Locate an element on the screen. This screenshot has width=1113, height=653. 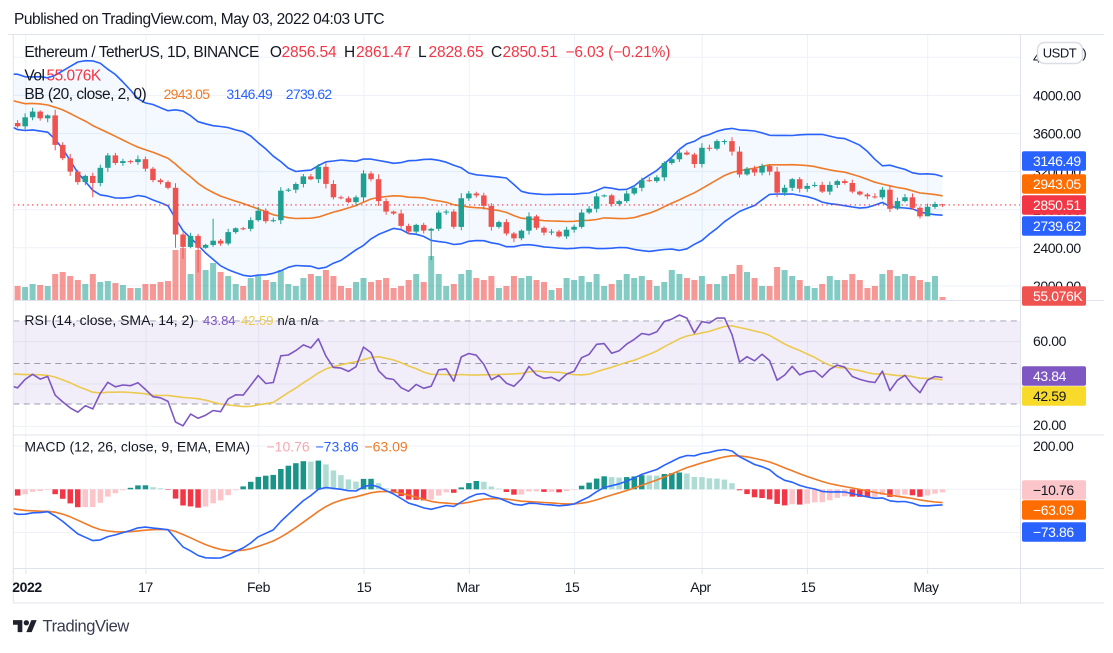
svg-text: −10.76 is located at coordinates (1053, 490).